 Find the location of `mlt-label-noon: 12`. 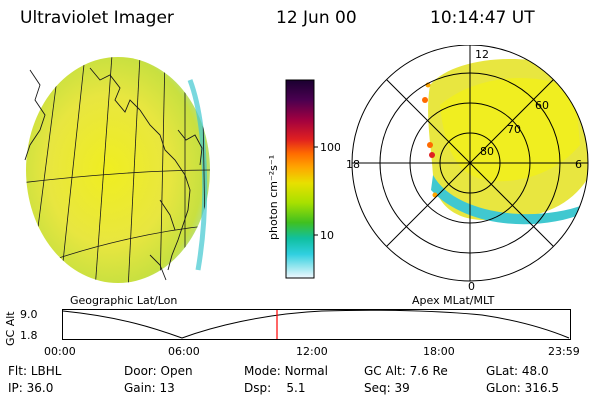

mlt-label-noon: 12 is located at coordinates (482, 54).